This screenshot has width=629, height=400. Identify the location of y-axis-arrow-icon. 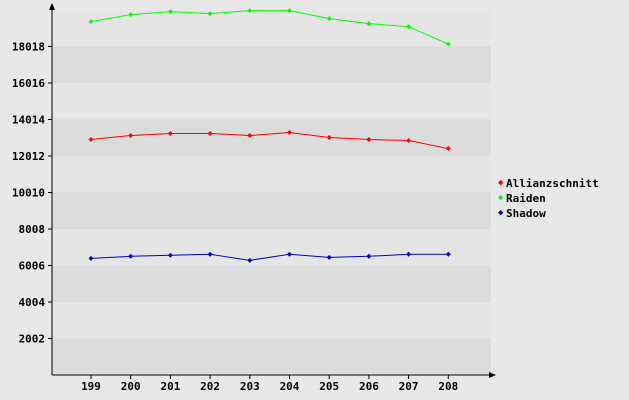
(52, 6).